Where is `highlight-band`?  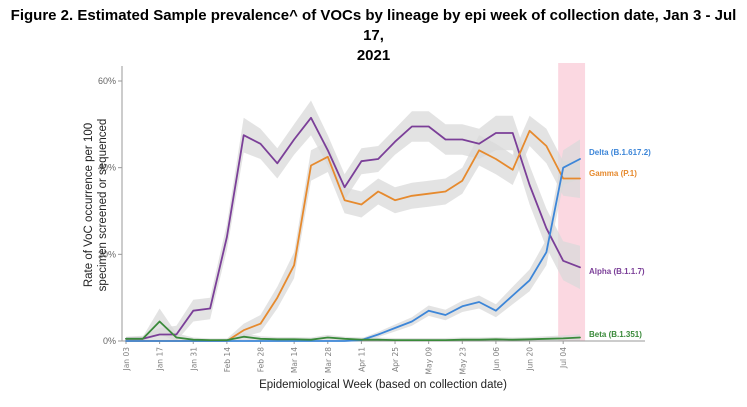 highlight-band is located at coordinates (572, 202).